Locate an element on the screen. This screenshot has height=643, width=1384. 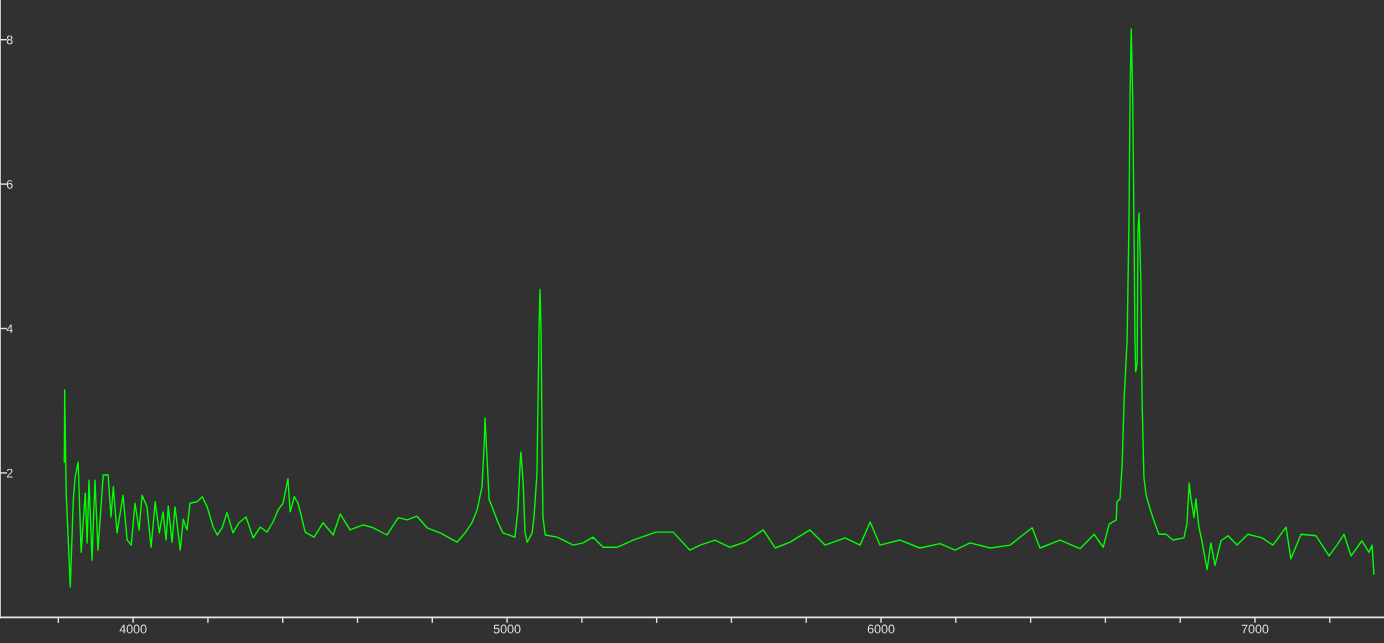
x-tick-label: 6000 is located at coordinates (881, 629).